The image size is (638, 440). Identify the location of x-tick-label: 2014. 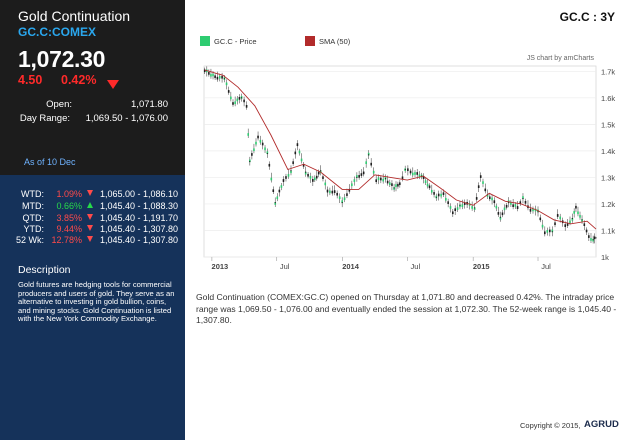
(351, 266).